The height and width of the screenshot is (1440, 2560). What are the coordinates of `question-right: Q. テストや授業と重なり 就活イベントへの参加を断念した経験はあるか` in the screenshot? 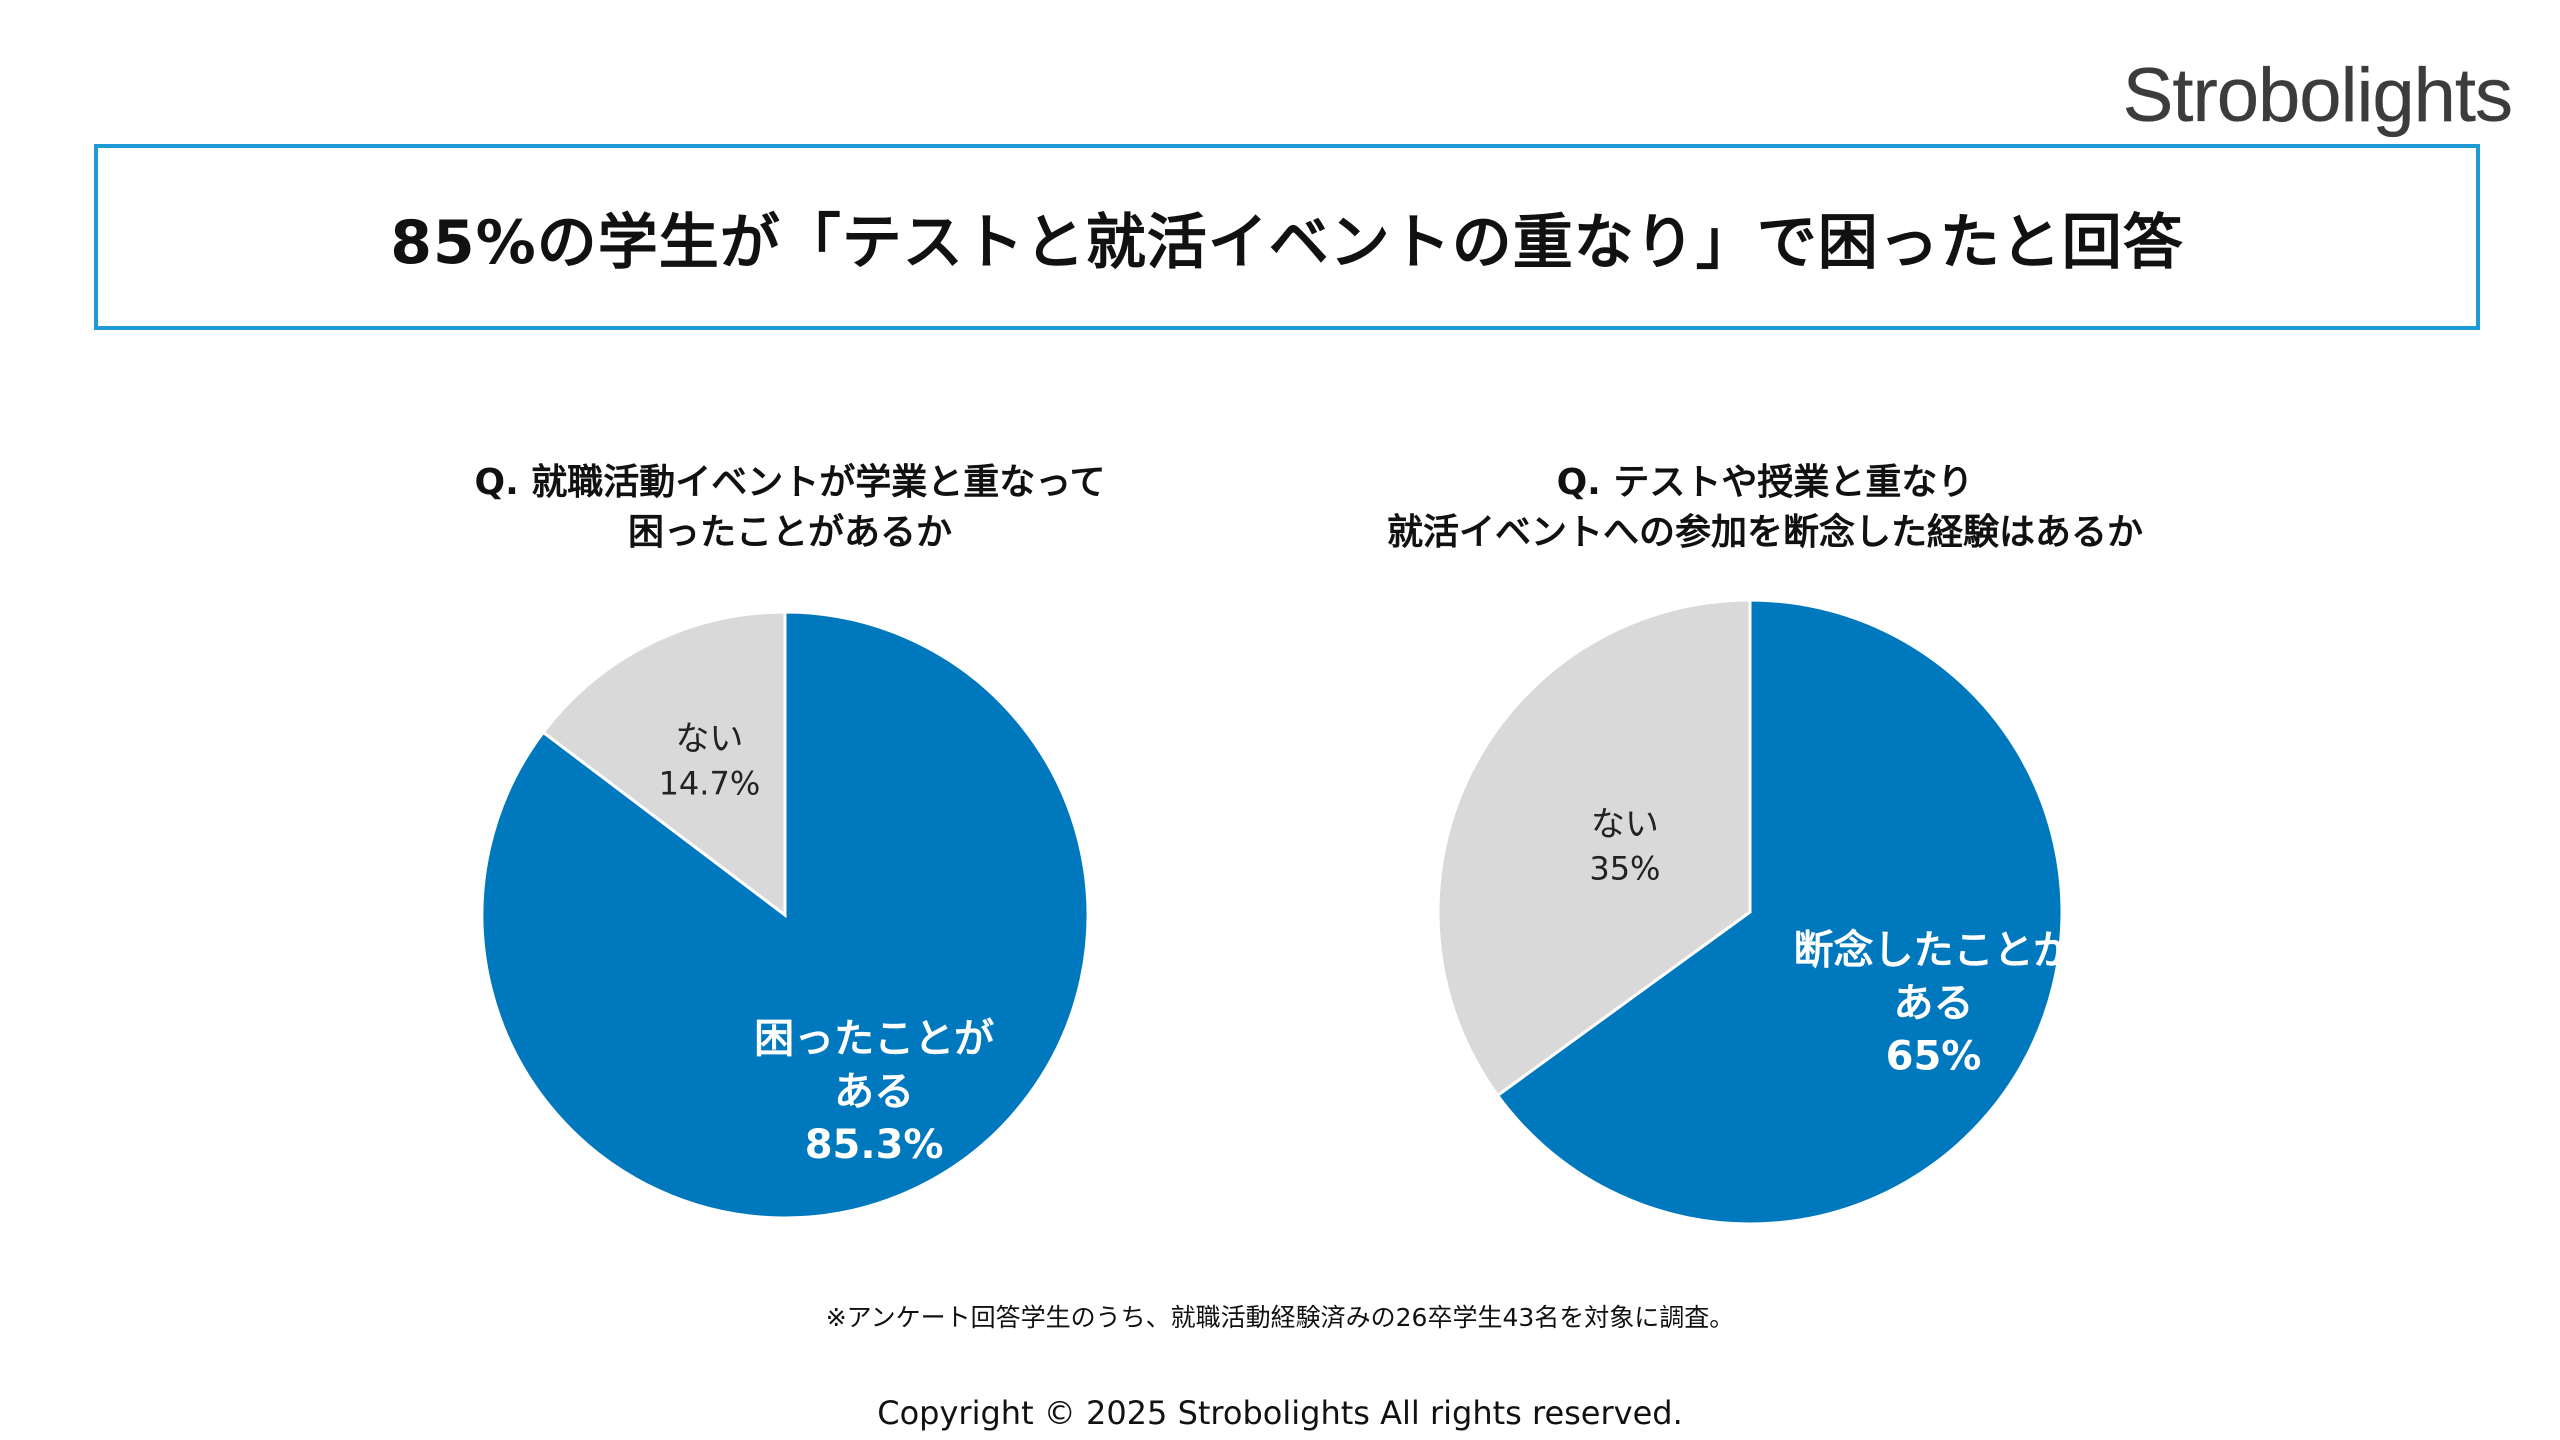 It's located at (1765, 508).